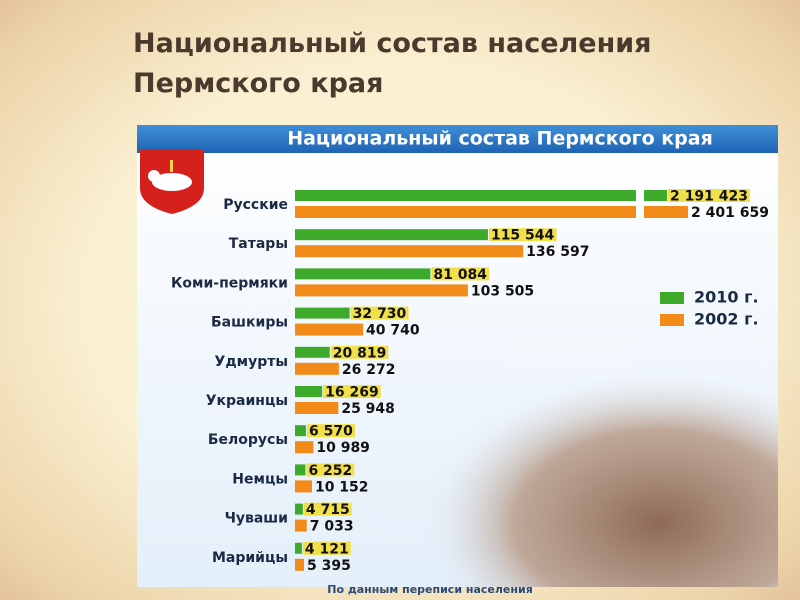 This screenshot has width=800, height=600. Describe the element at coordinates (256, 519) in the screenshot. I see `category-label: Чуваши` at that location.